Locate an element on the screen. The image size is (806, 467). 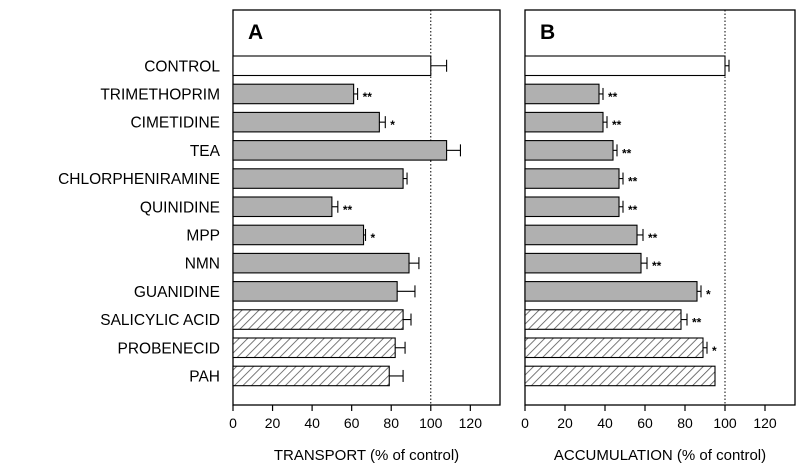
category-label: TEA is located at coordinates (205, 151).